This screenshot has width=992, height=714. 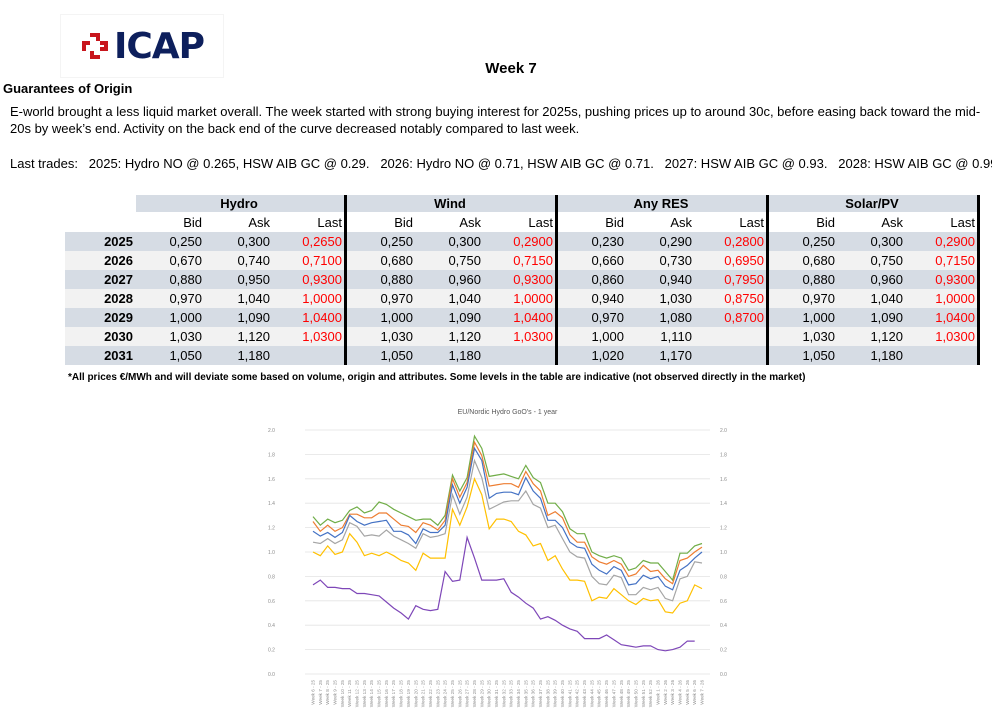 I want to click on last-cell: 0,7150, so click(x=520, y=260).